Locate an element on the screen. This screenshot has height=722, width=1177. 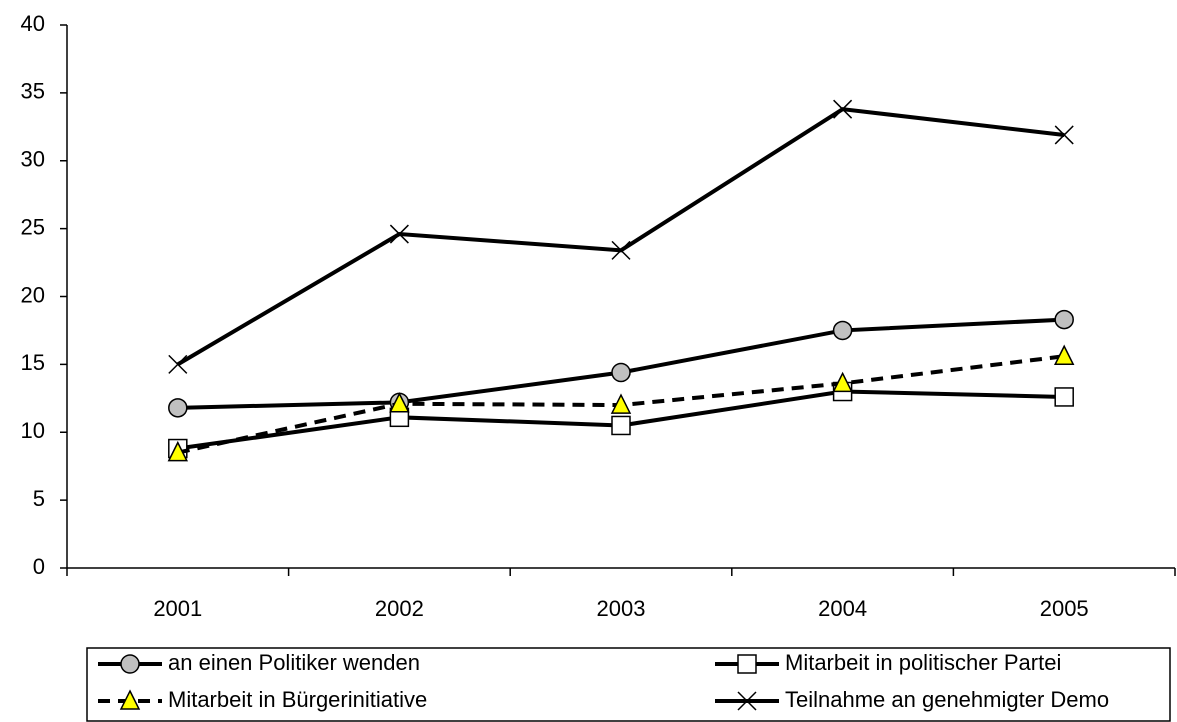
y-tick-label: 20 is located at coordinates (33, 294).